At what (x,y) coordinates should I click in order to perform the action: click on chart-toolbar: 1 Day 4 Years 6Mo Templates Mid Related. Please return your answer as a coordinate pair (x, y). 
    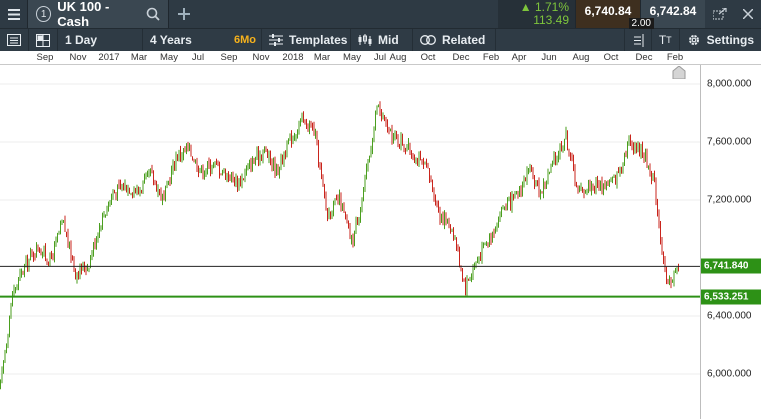
    Looking at the image, I should click on (380, 39).